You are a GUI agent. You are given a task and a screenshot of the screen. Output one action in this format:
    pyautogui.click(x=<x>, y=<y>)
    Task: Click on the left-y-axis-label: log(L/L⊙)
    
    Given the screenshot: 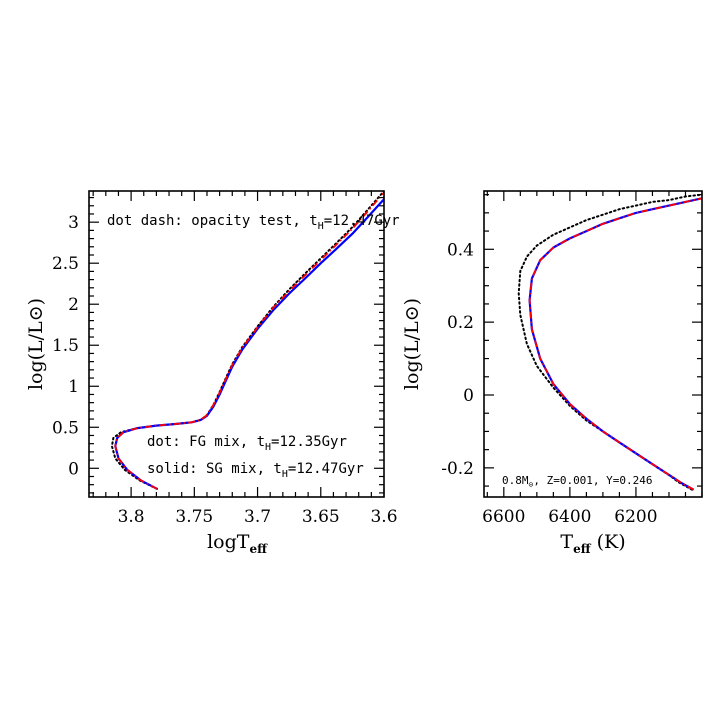 What is the action you would take?
    pyautogui.click(x=36, y=344)
    